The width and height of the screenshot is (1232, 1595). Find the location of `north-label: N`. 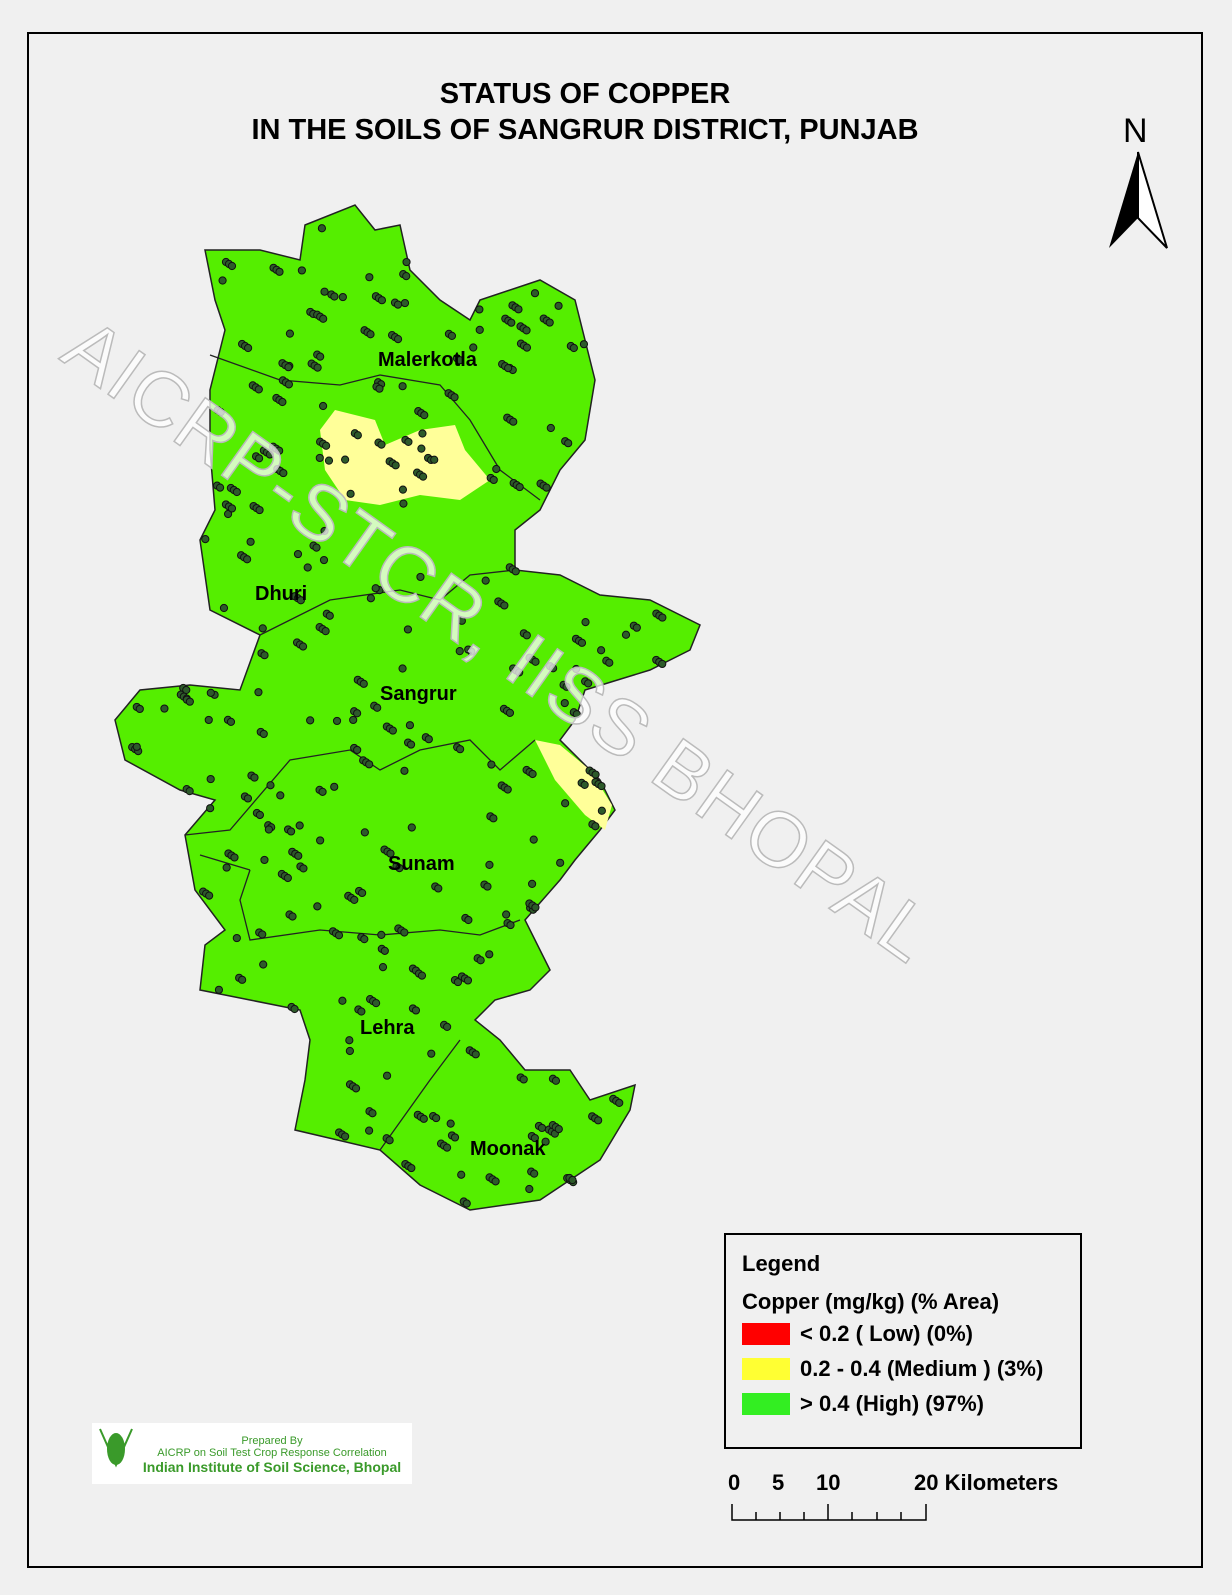

north-label: N is located at coordinates (1135, 131).